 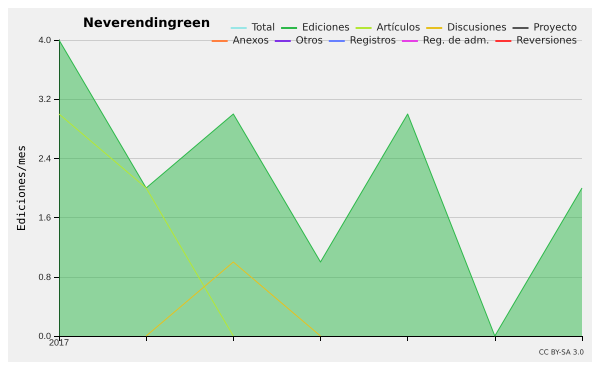 I want to click on y-tick-label: 0.8, so click(x=44, y=277).